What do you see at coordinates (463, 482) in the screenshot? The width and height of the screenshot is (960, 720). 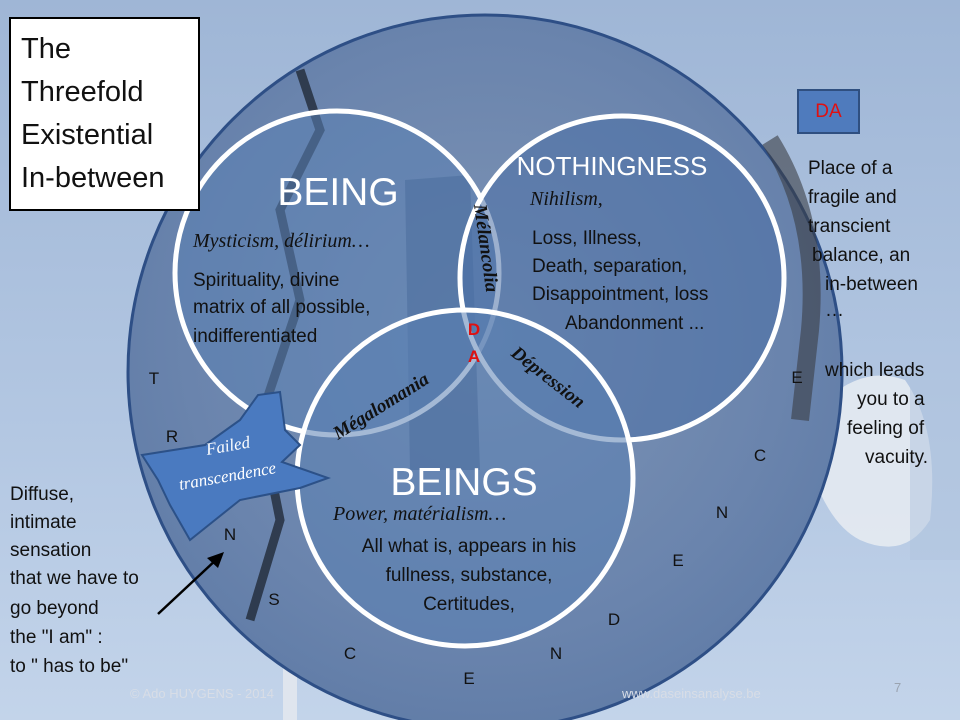 I see `beings-title: BEINGS` at bounding box center [463, 482].